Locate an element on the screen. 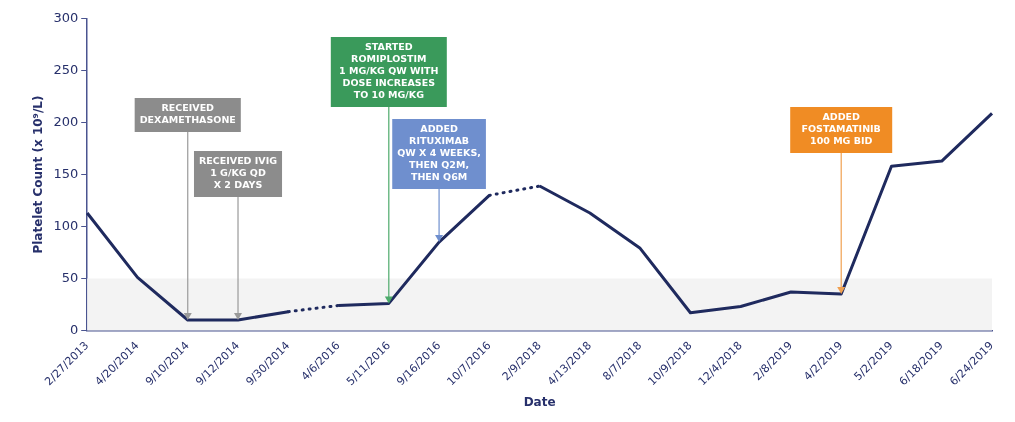  y-tick-label: 0 is located at coordinates (74, 329).